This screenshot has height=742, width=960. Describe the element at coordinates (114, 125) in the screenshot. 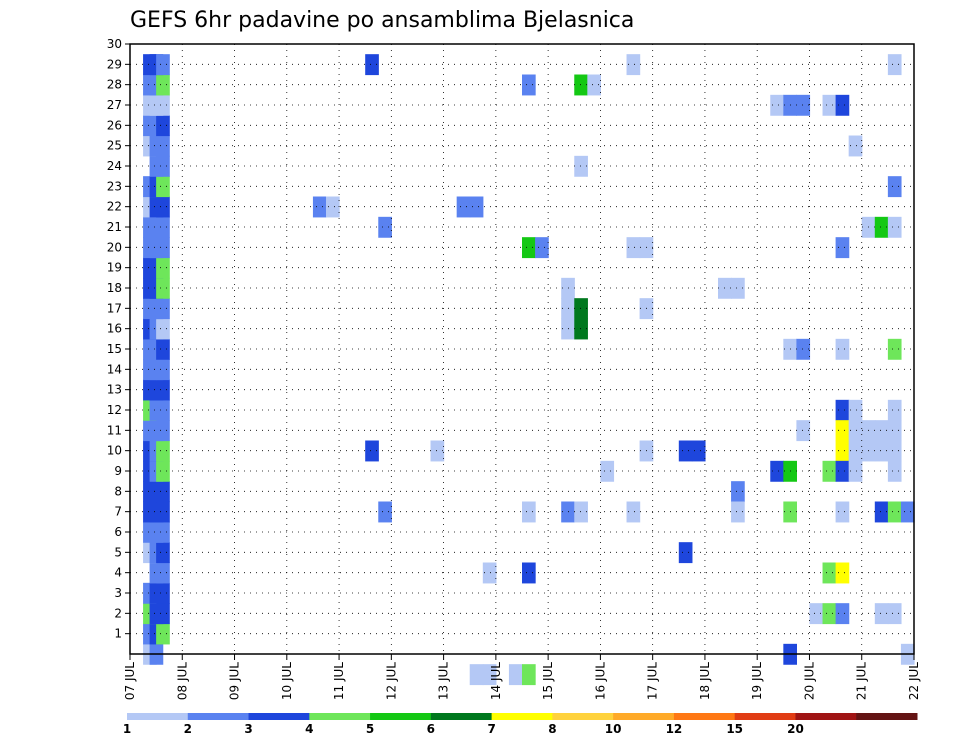

I see `y-tick-label: 26` at that location.